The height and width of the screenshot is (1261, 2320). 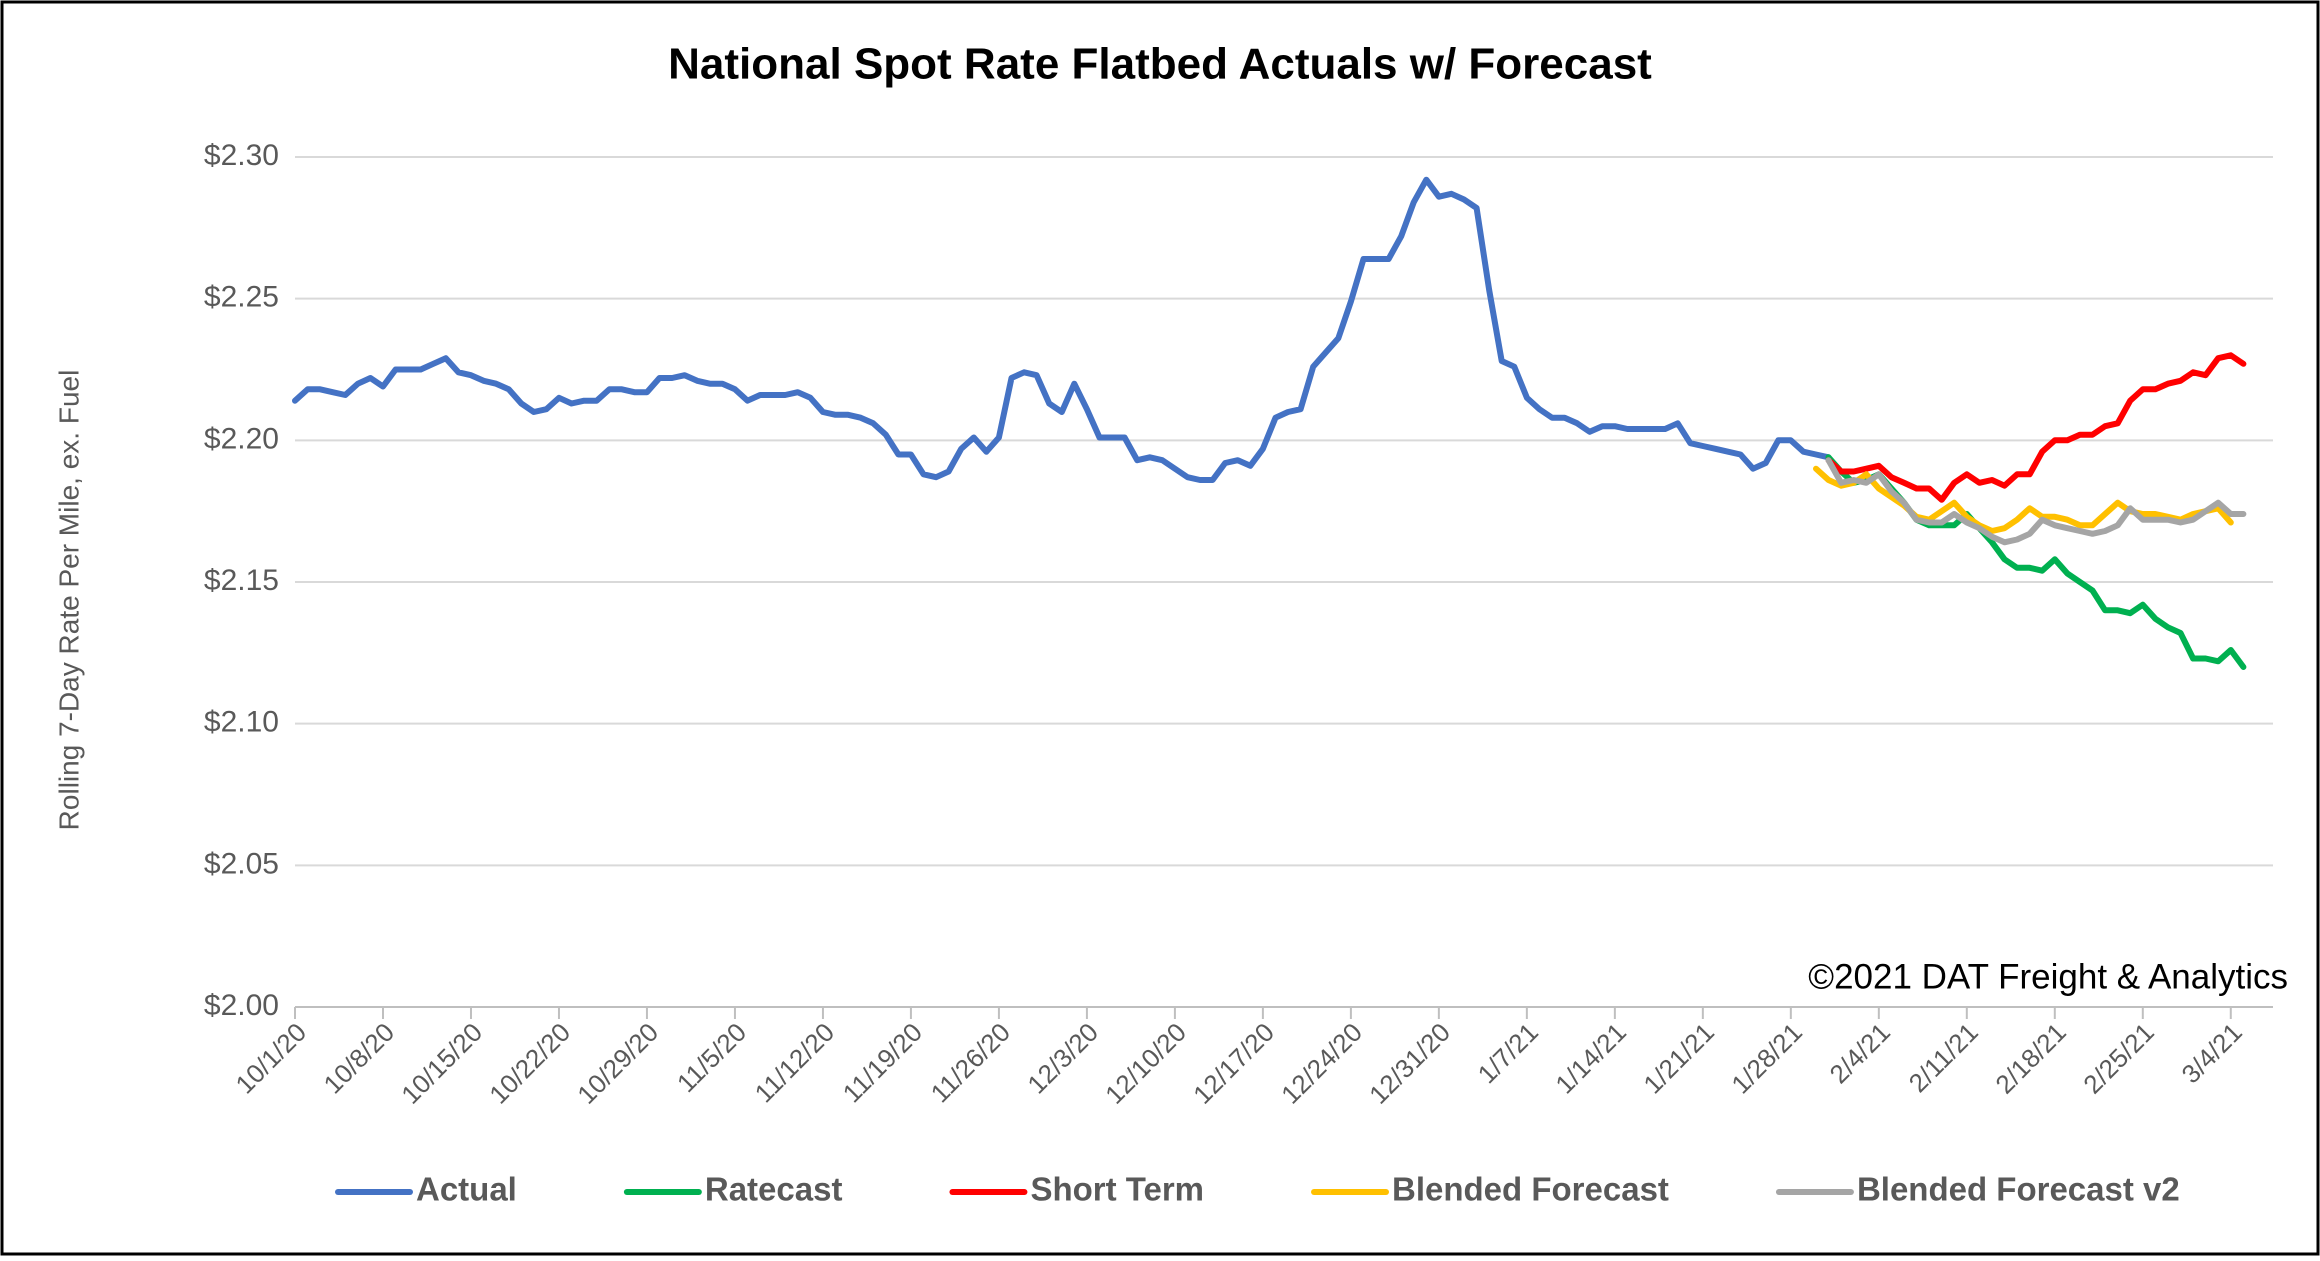 What do you see at coordinates (774, 1189) in the screenshot?
I see `legend-label: Ratecast` at bounding box center [774, 1189].